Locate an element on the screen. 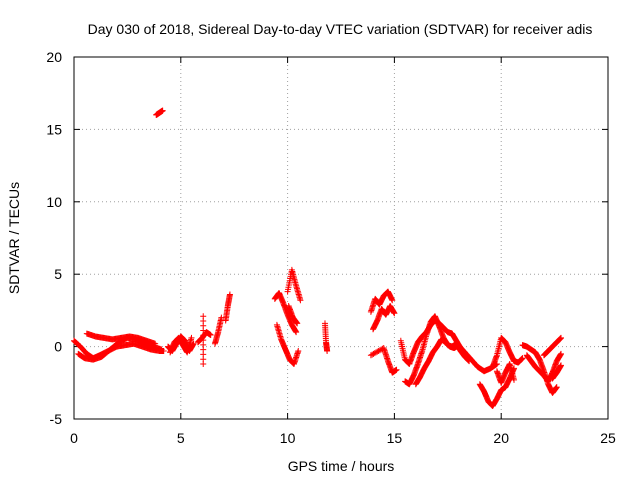 The width and height of the screenshot is (640, 480). x-tick-label: 5 is located at coordinates (181, 438).